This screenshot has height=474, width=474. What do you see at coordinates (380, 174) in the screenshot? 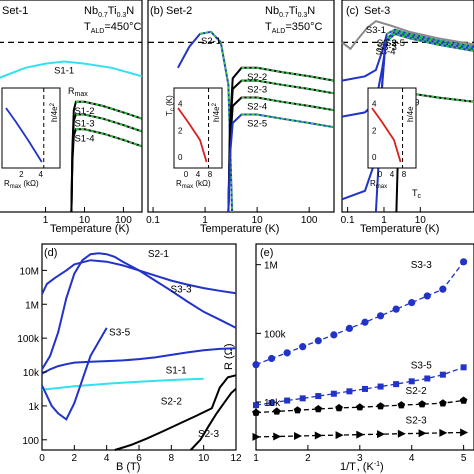
I see `panel-c-inset-xtick-label: 0` at bounding box center [380, 174].